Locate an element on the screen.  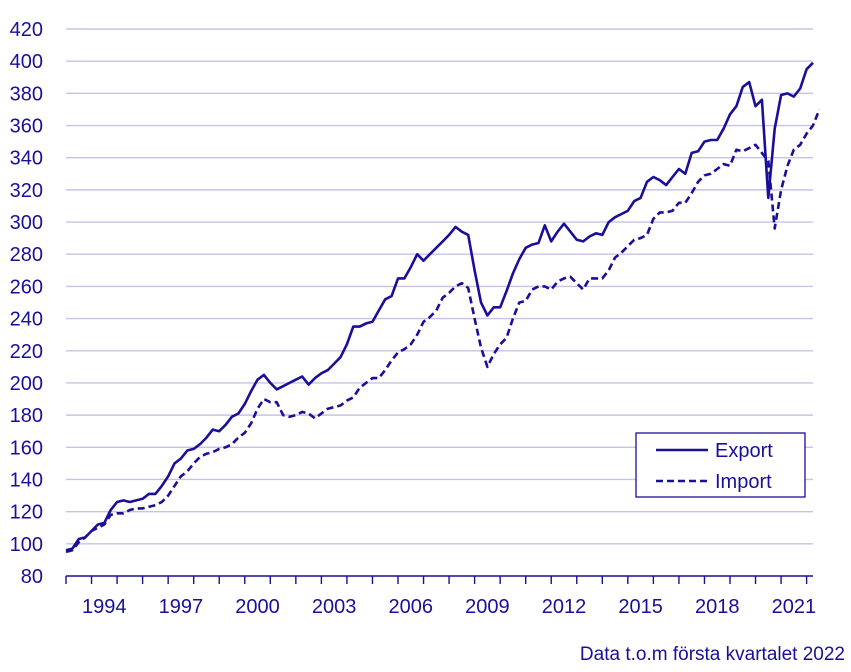
y-tick-label: 240 is located at coordinates (26, 320).